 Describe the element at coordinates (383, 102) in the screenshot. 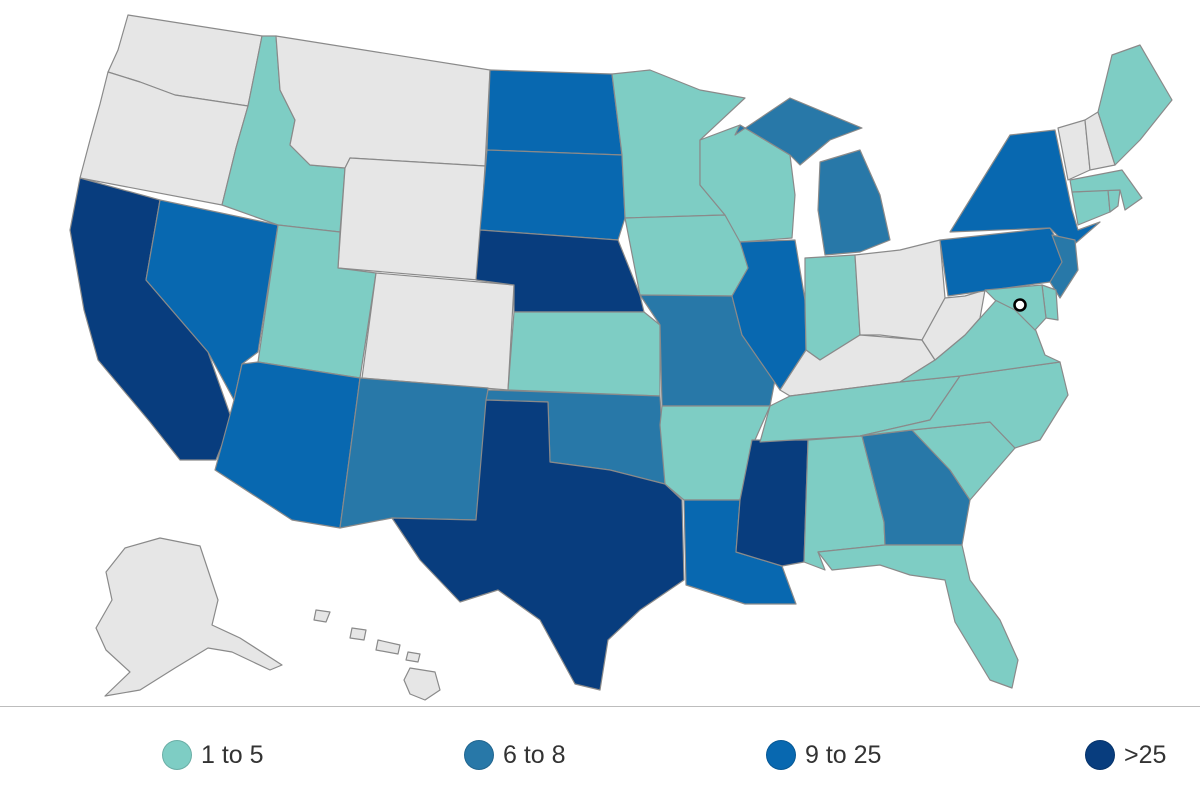

I see `state-mt` at that location.